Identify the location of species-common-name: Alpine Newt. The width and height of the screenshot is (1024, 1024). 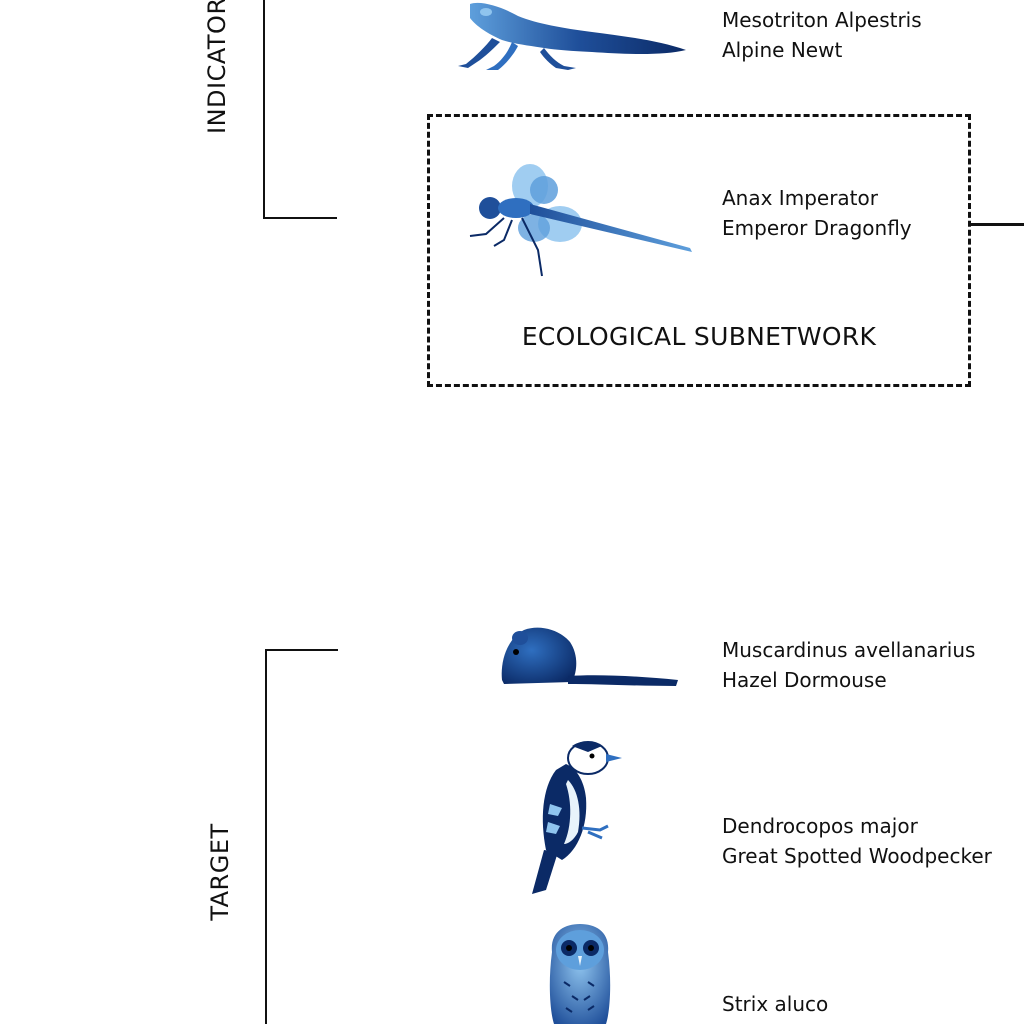
(782, 50).